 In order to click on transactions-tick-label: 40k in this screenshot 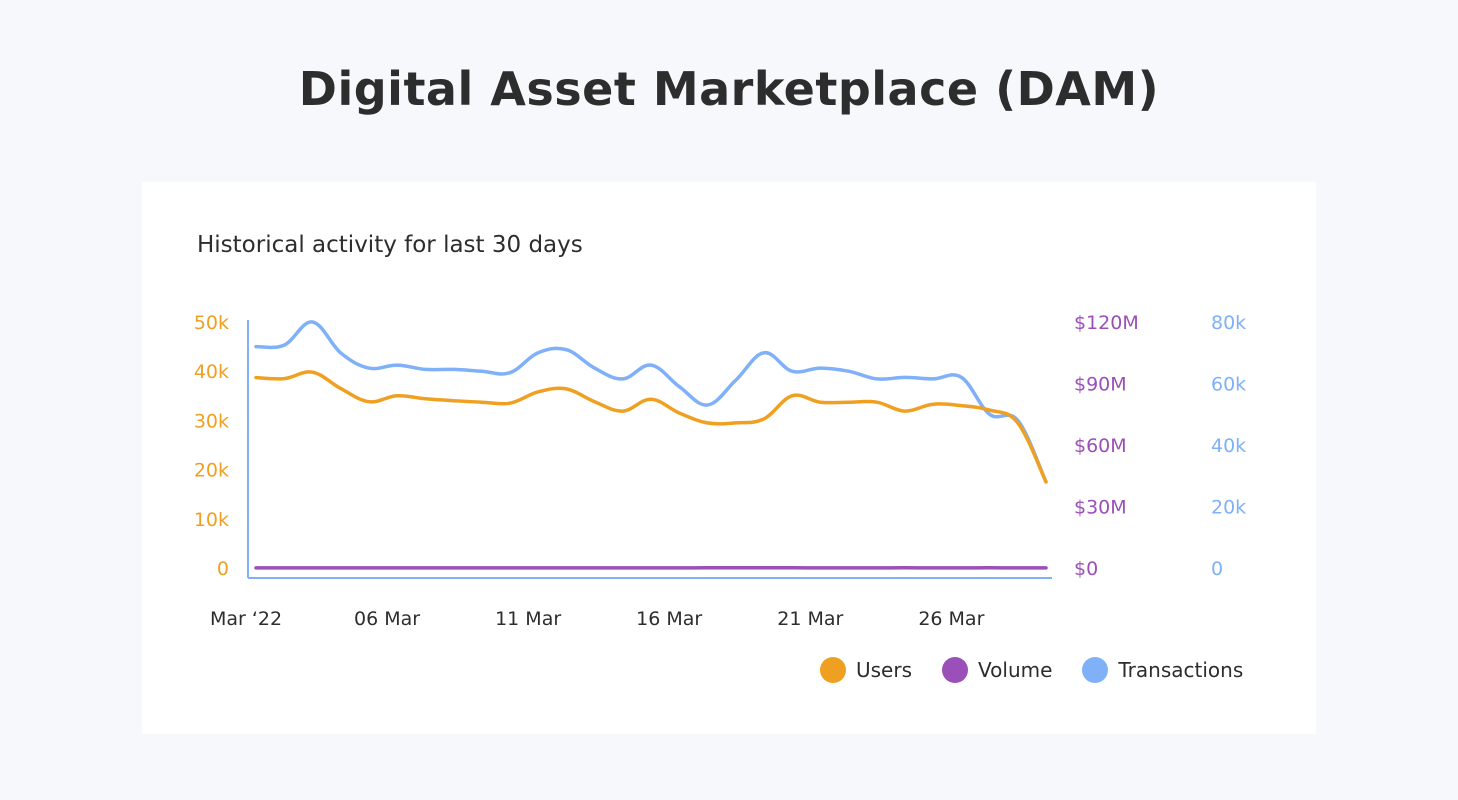, I will do `click(1228, 446)`.